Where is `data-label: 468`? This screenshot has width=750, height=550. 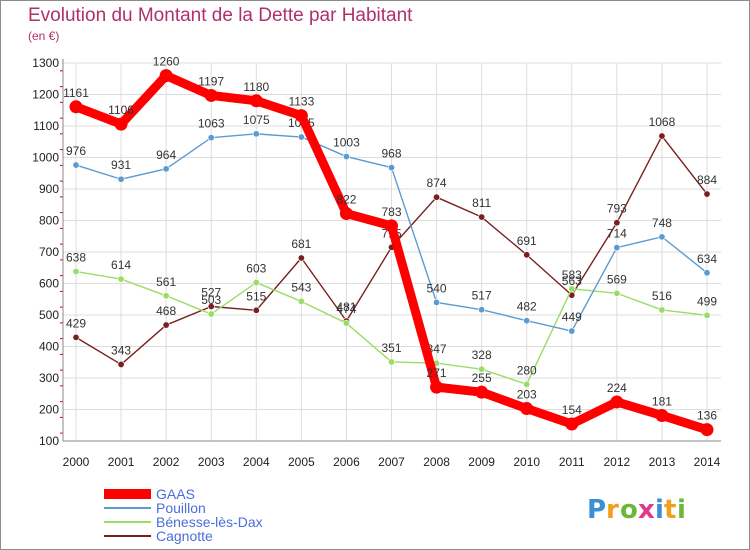
data-label: 468 is located at coordinates (166, 311).